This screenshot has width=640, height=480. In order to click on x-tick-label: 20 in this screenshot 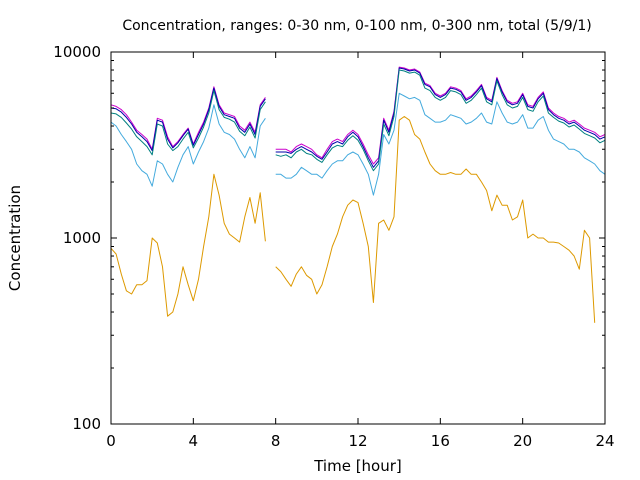, I will do `click(522, 441)`.